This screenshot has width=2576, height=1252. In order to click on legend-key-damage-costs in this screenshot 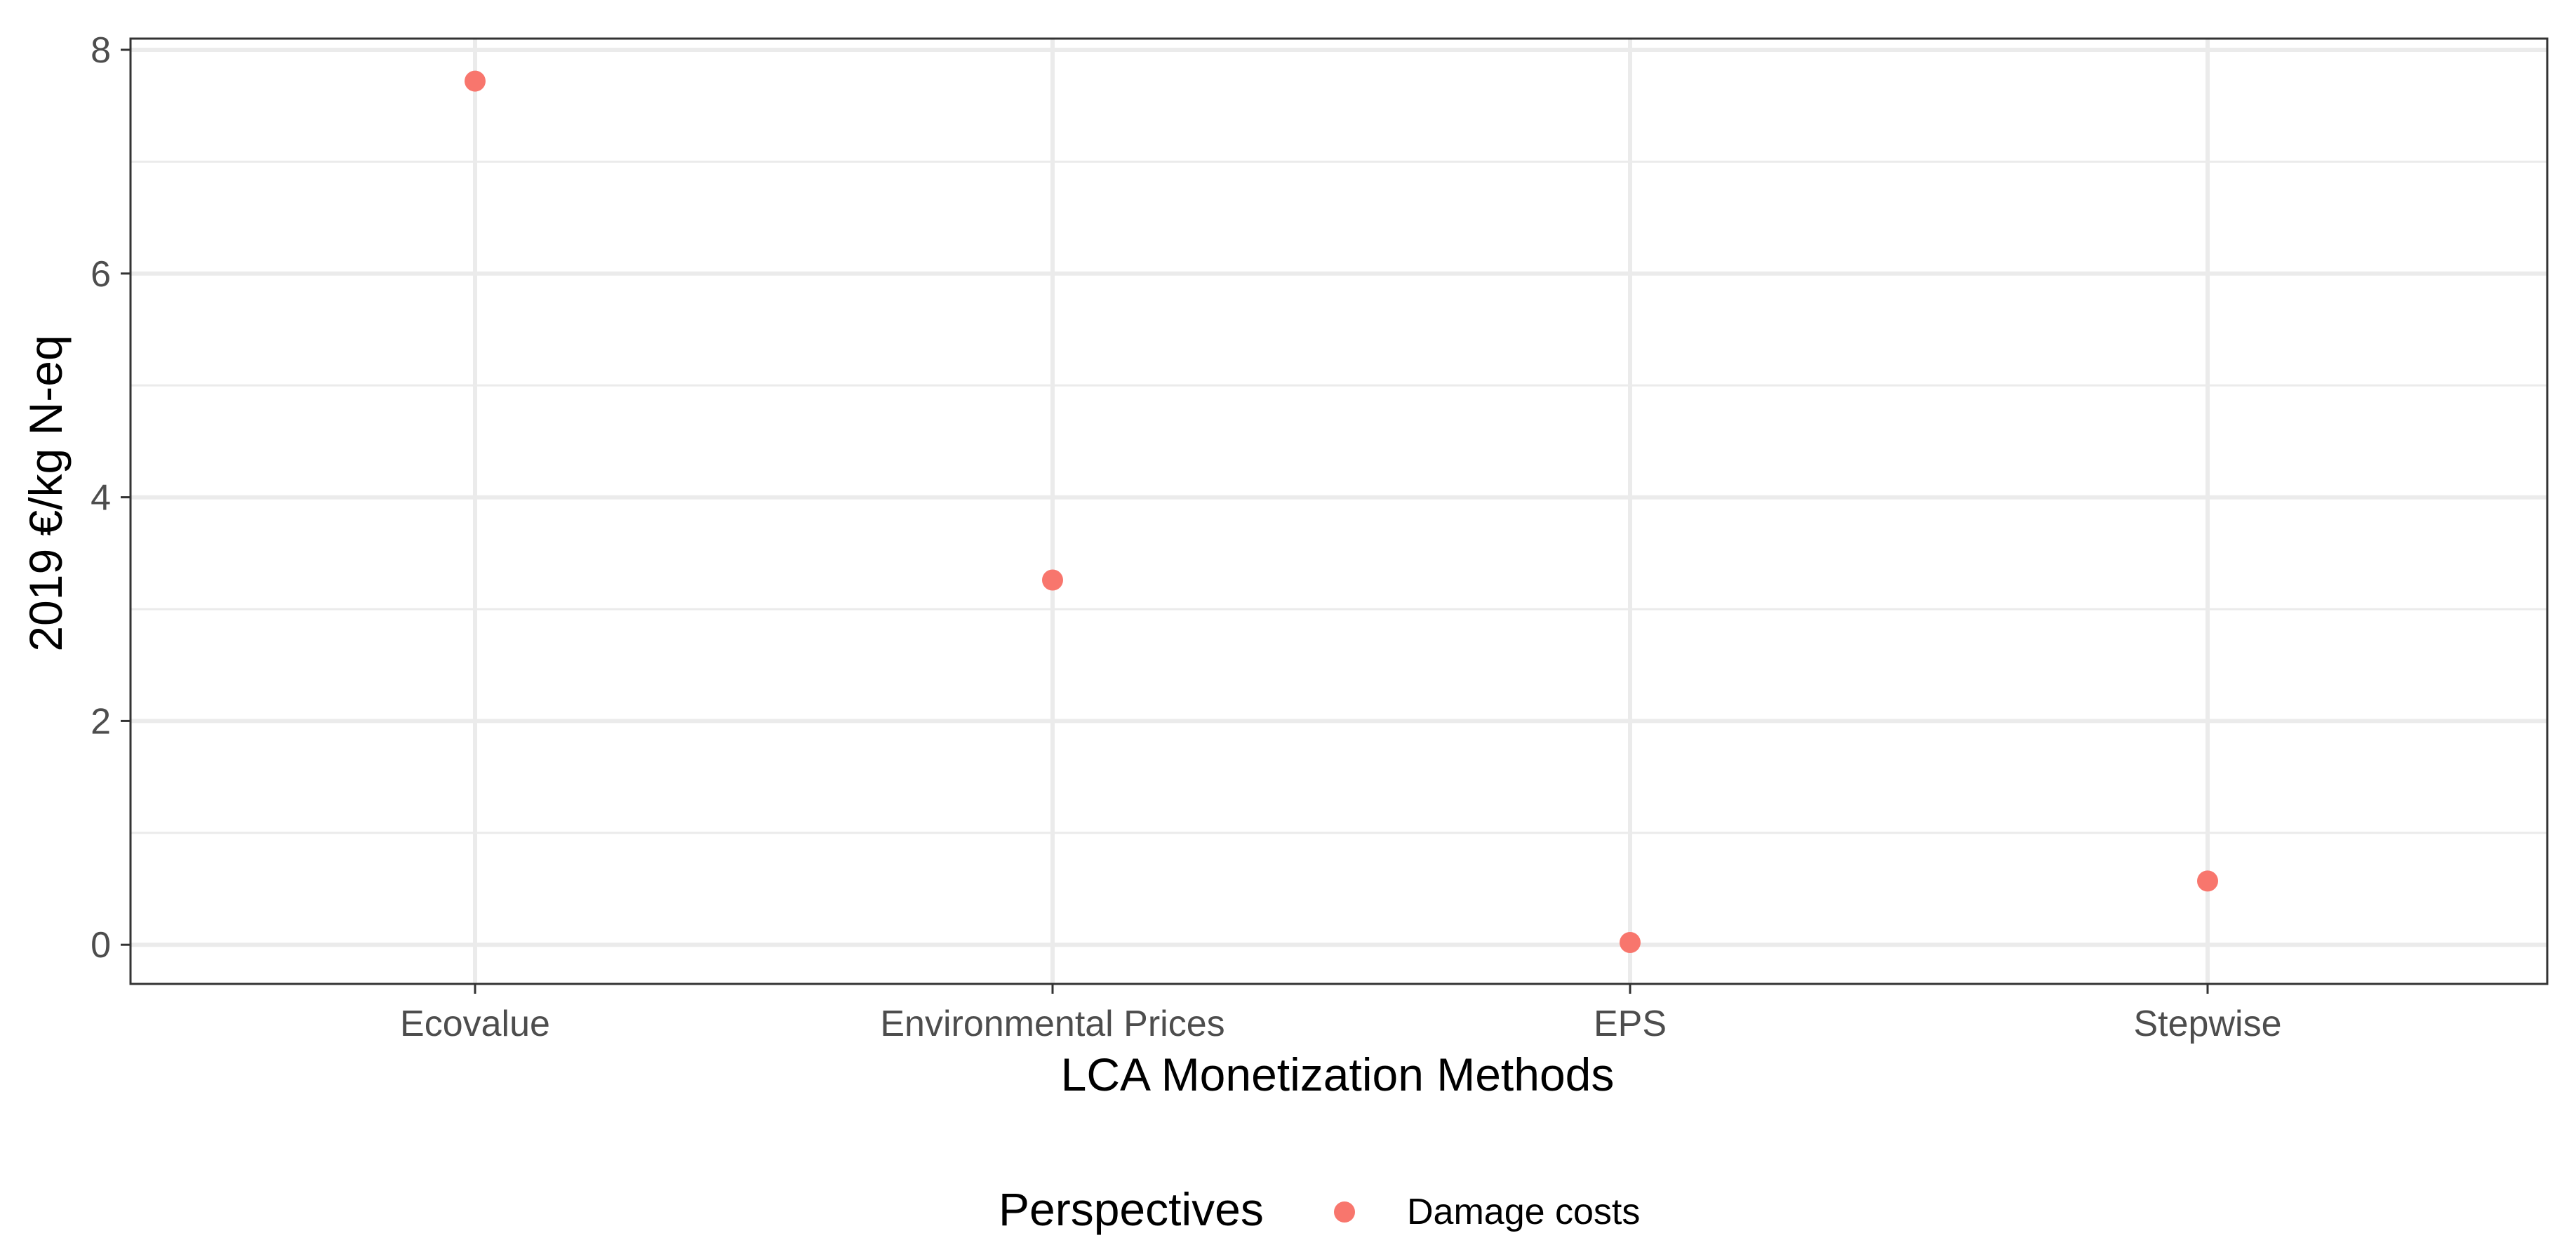, I will do `click(1345, 1212)`.